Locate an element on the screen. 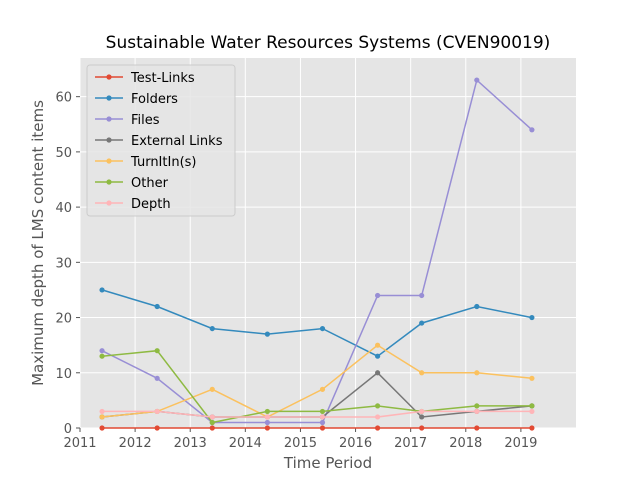 The width and height of the screenshot is (640, 480). legend-label: Other is located at coordinates (150, 183).